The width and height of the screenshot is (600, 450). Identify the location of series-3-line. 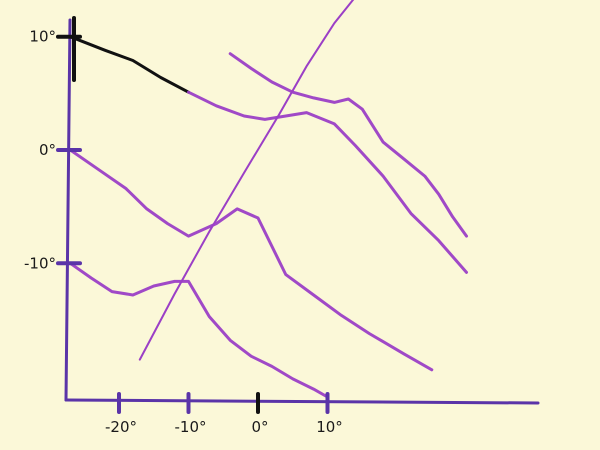
(198, 330).